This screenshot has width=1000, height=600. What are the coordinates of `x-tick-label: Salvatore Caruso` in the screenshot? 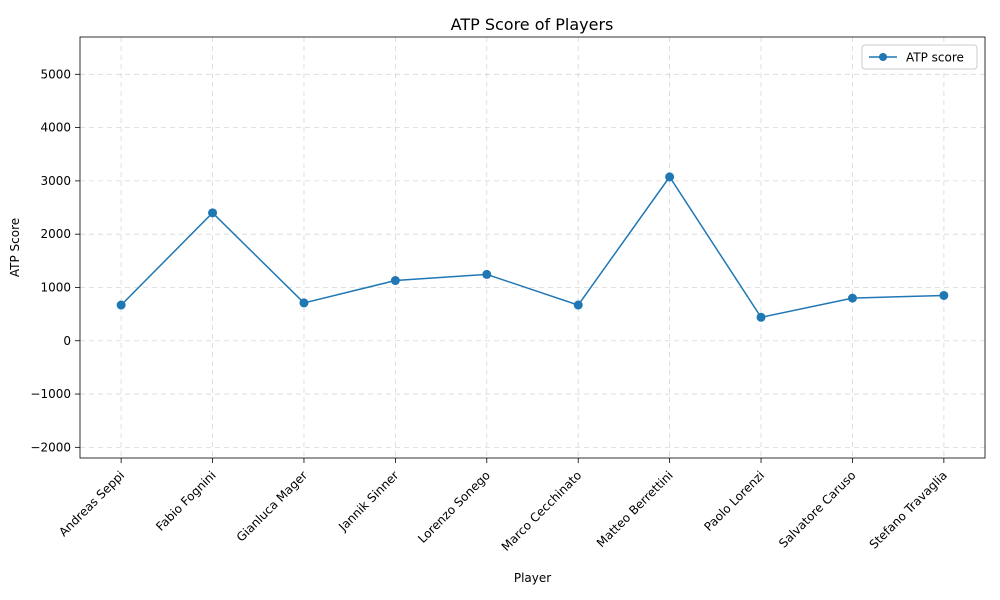 It's located at (817, 509).